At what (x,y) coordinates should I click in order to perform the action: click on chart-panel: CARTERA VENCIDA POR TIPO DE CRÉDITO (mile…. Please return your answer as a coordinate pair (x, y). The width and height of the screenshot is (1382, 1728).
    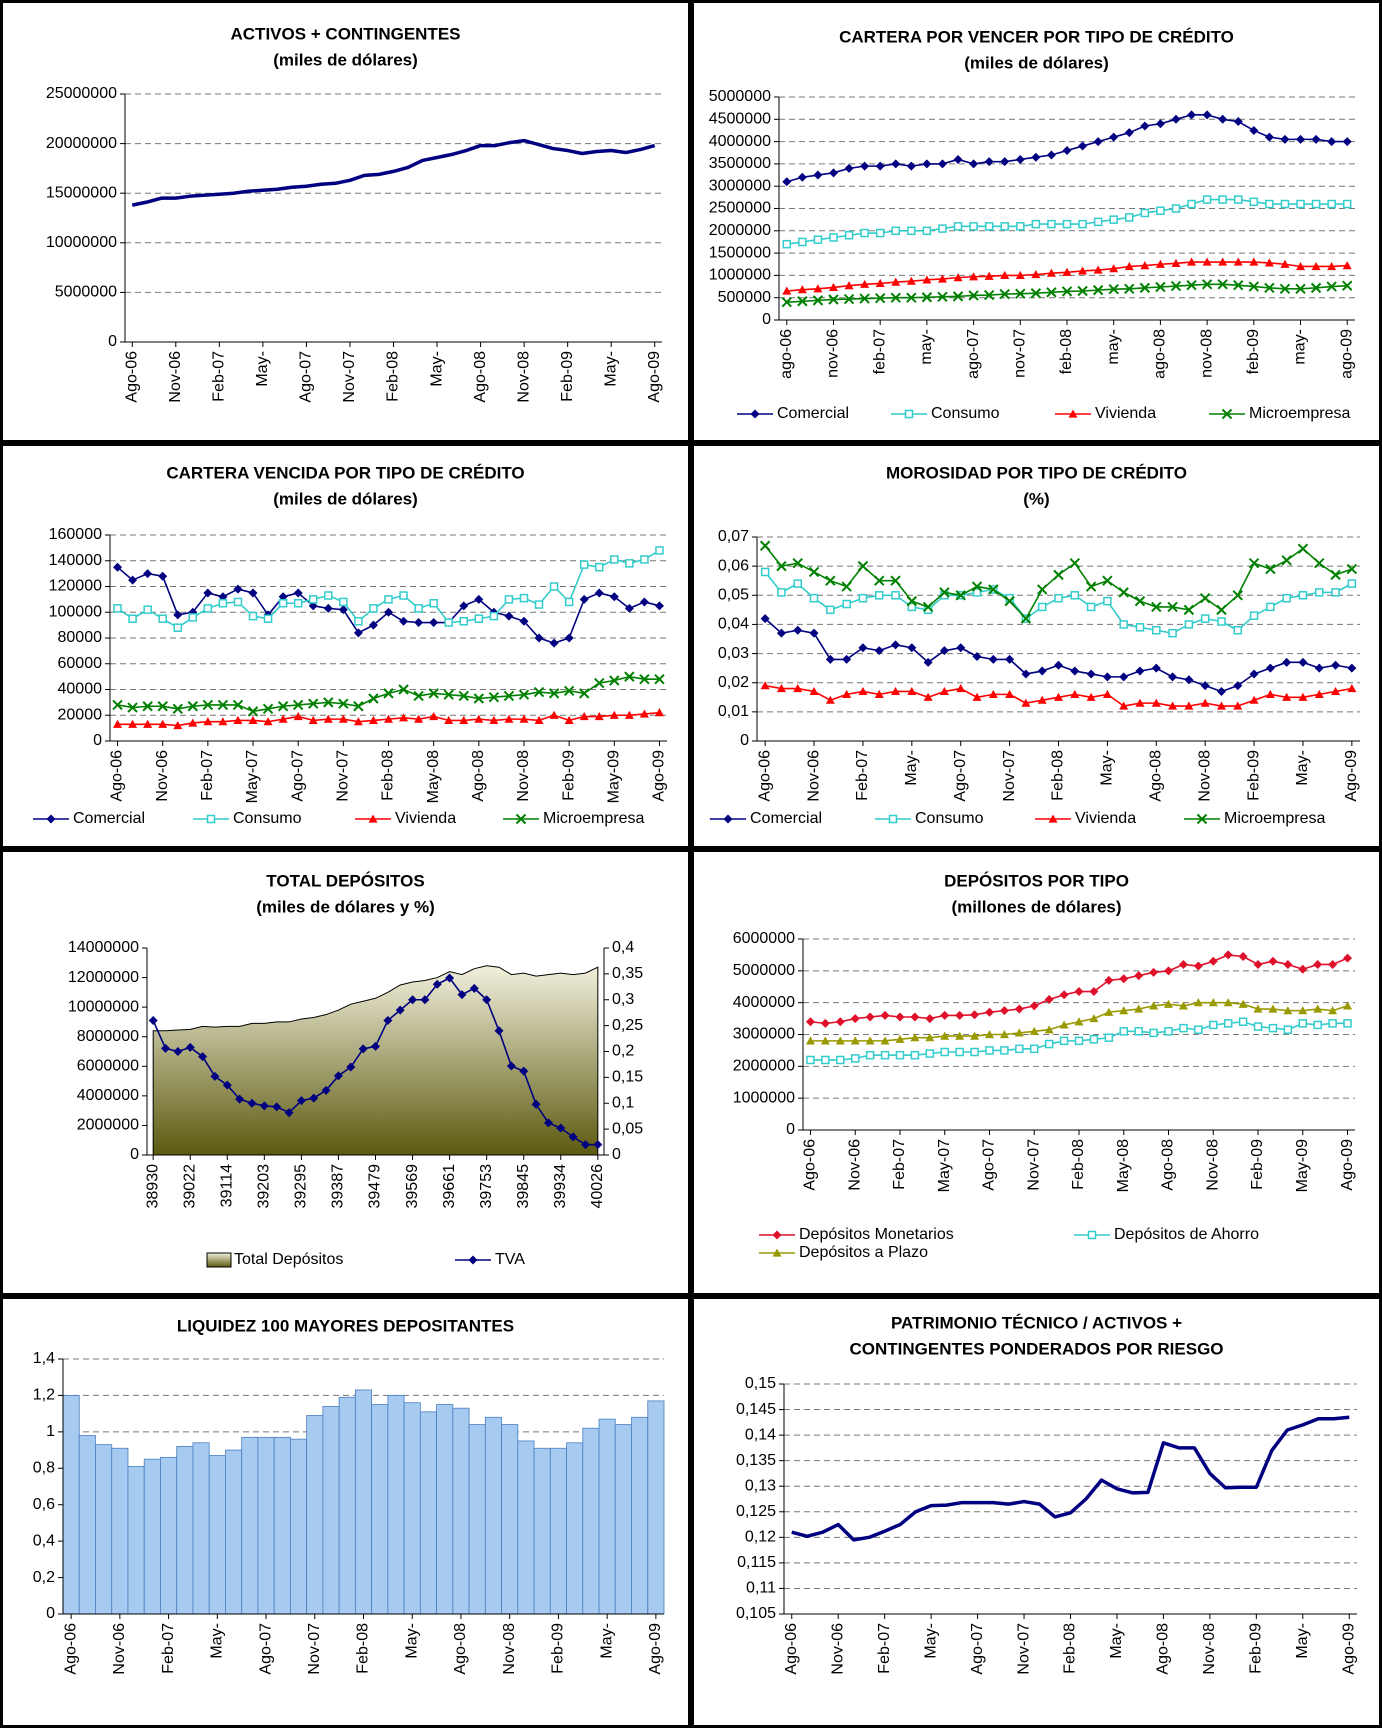
    Looking at the image, I should click on (345, 646).